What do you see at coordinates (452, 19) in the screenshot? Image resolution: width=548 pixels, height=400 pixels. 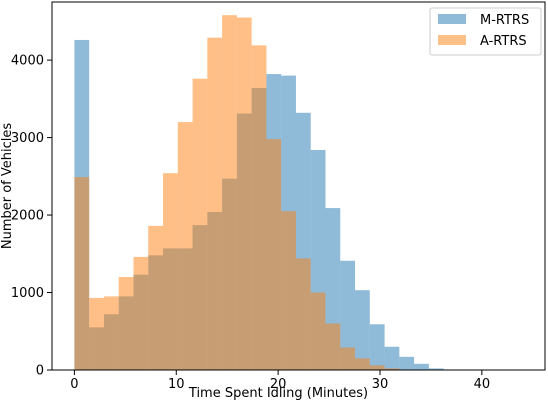 I see `legend-swatch-m-rtrs` at bounding box center [452, 19].